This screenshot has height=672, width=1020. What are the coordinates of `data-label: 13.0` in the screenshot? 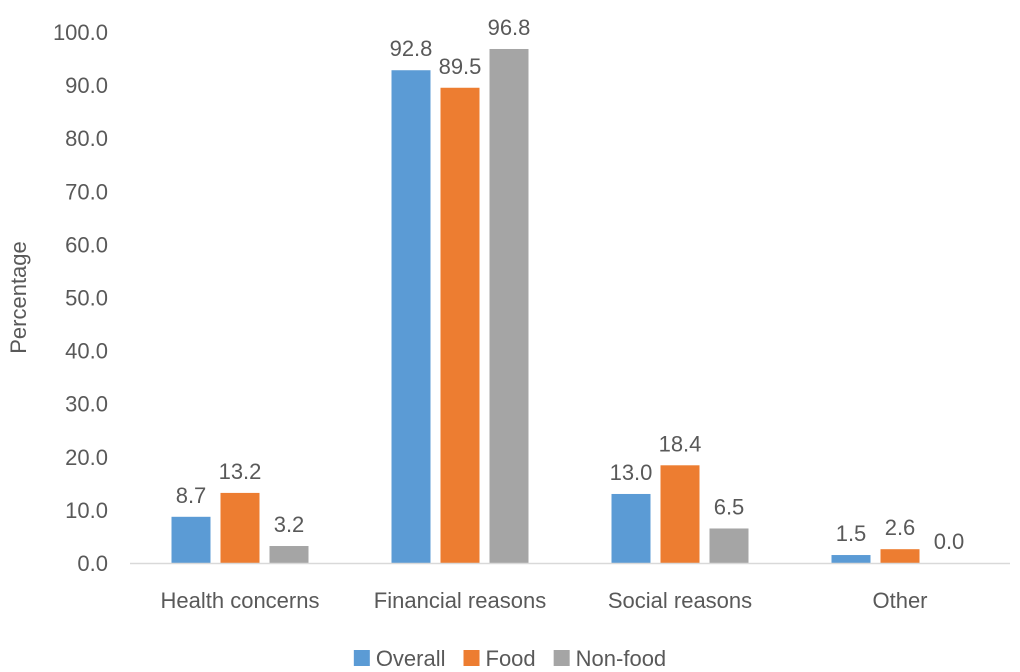 It's located at (631, 472).